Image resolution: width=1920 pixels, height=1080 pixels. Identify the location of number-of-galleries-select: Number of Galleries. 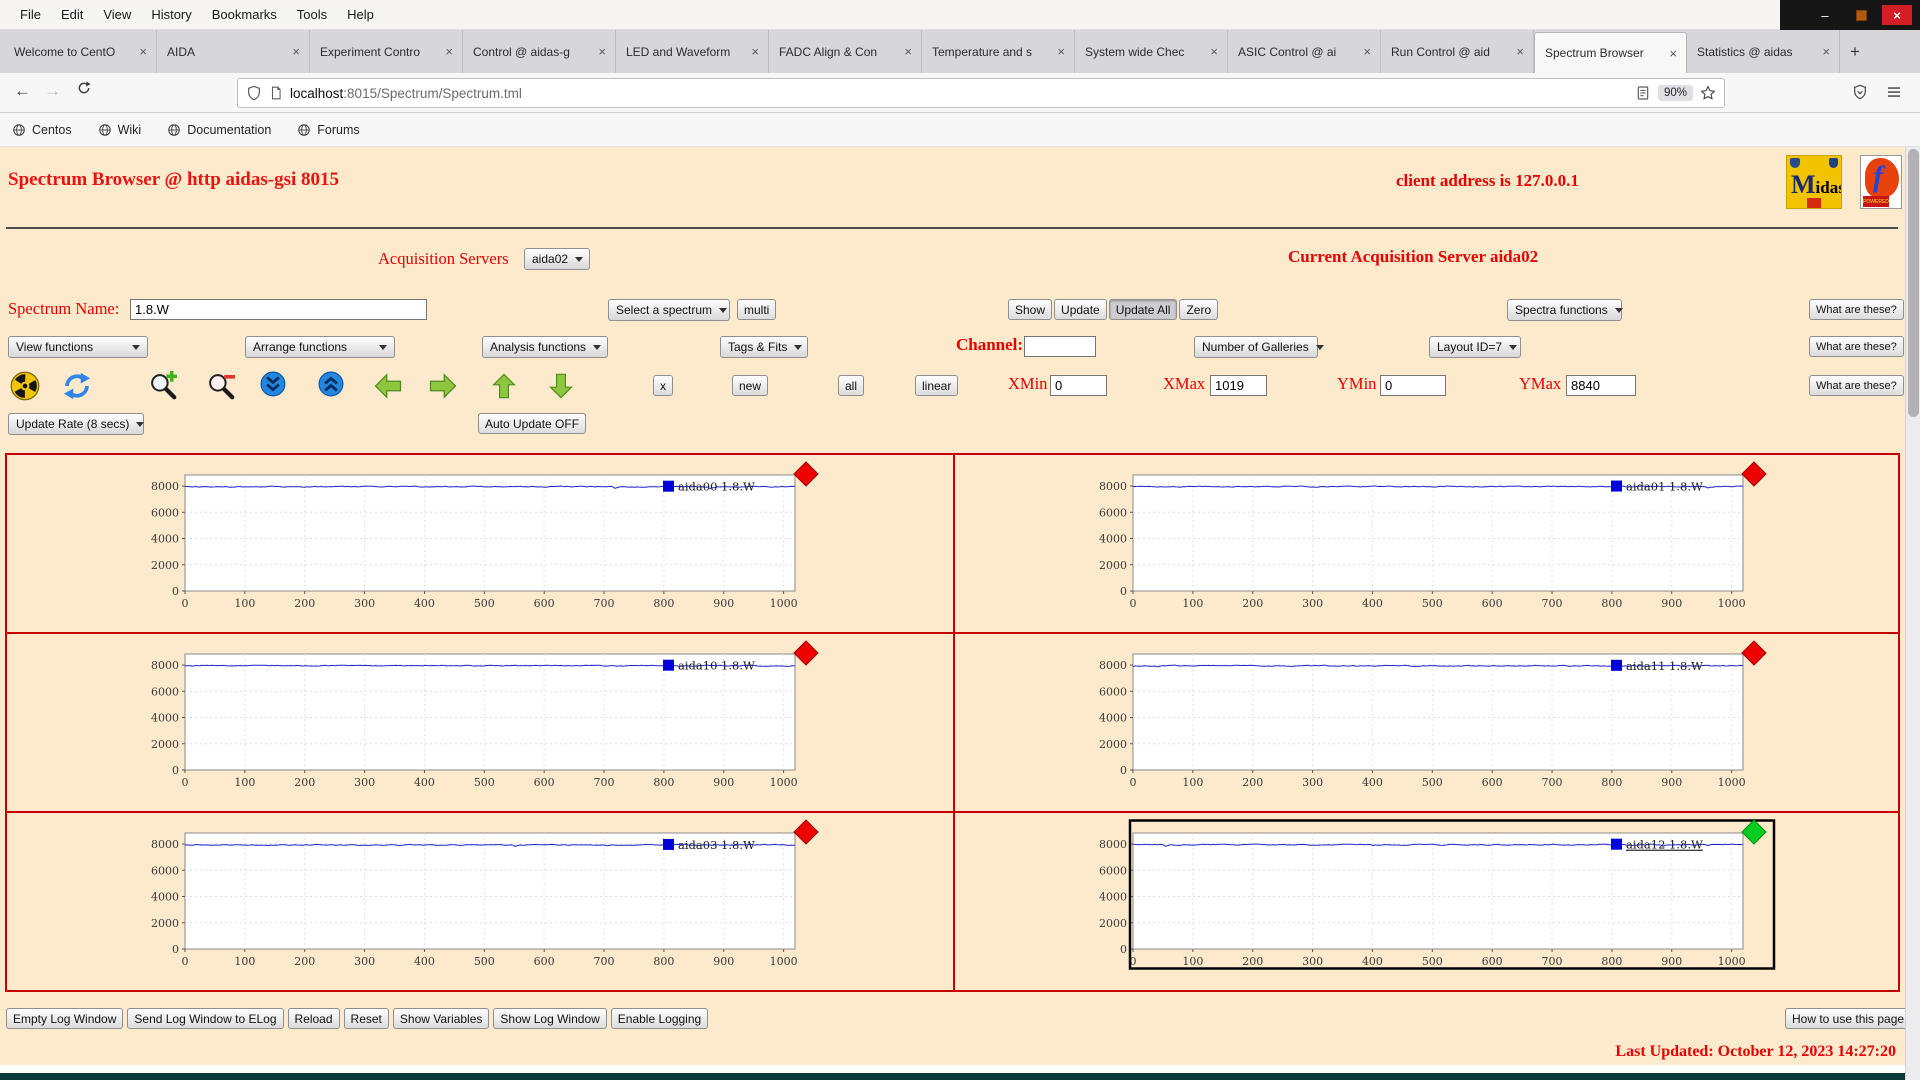
(1259, 347).